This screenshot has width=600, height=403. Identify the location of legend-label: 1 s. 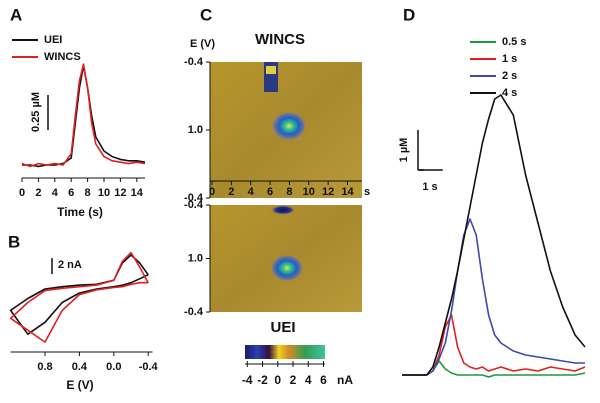
(509, 59).